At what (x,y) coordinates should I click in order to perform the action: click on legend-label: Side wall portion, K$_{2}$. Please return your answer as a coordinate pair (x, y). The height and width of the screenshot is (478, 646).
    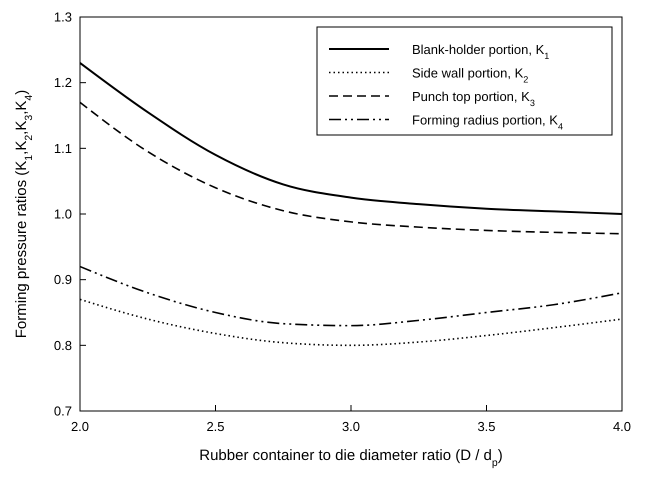
    Looking at the image, I should click on (470, 75).